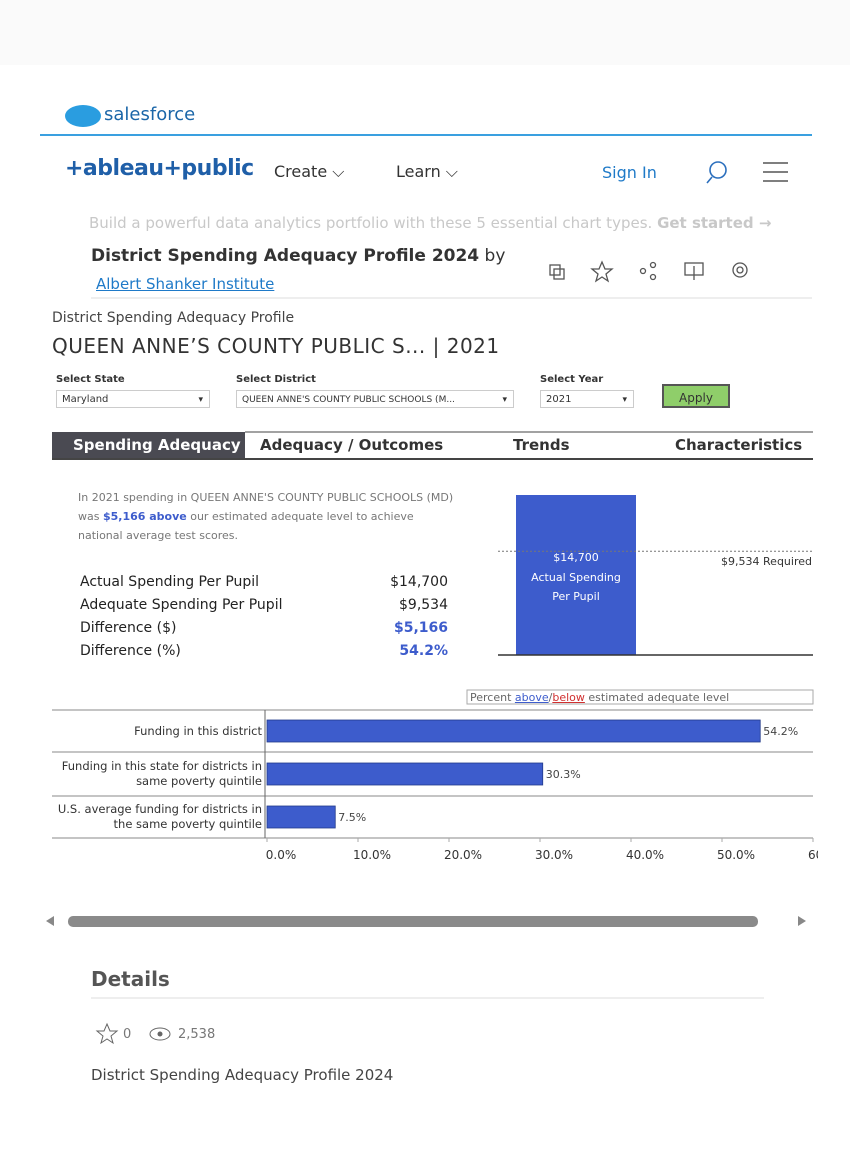 The image size is (850, 1170). Describe the element at coordinates (170, 582) in the screenshot. I see `stat-label: Actual Spending Per Pupil` at that location.